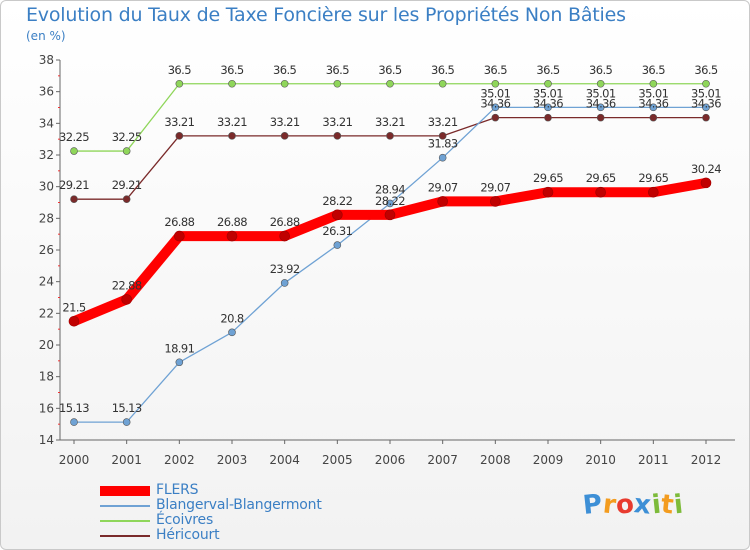 The image size is (750, 550). What do you see at coordinates (285, 269) in the screenshot?
I see `data-label: 23.92` at bounding box center [285, 269].